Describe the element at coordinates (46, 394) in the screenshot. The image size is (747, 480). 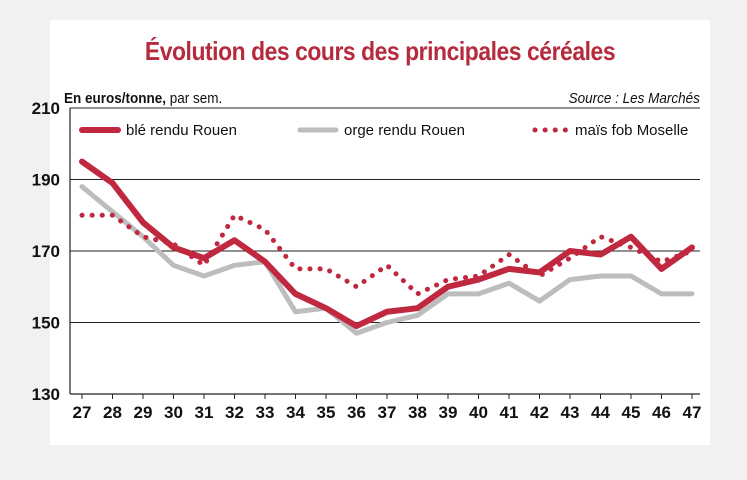
I see `y-tick-label: 130` at that location.